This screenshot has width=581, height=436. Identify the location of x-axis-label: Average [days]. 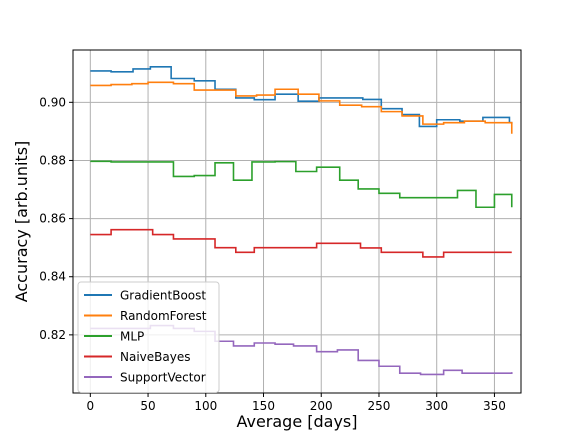
(296, 421).